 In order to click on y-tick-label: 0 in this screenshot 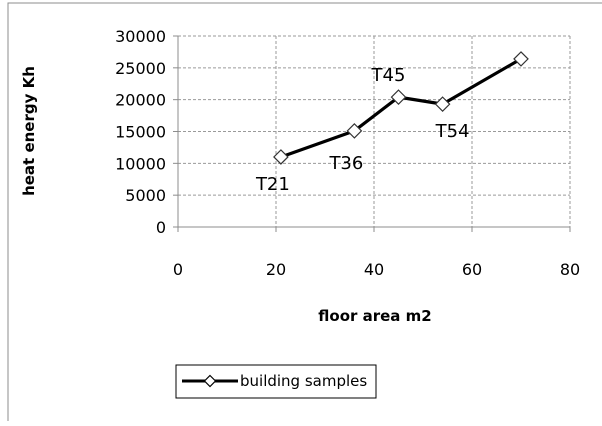, I will do `click(161, 227)`.